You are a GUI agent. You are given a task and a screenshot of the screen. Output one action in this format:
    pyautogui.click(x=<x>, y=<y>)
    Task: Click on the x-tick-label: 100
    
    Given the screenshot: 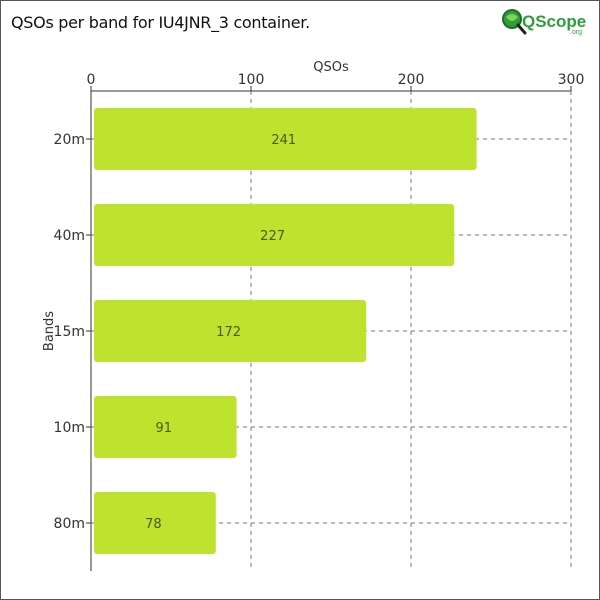 What is the action you would take?
    pyautogui.click(x=251, y=80)
    